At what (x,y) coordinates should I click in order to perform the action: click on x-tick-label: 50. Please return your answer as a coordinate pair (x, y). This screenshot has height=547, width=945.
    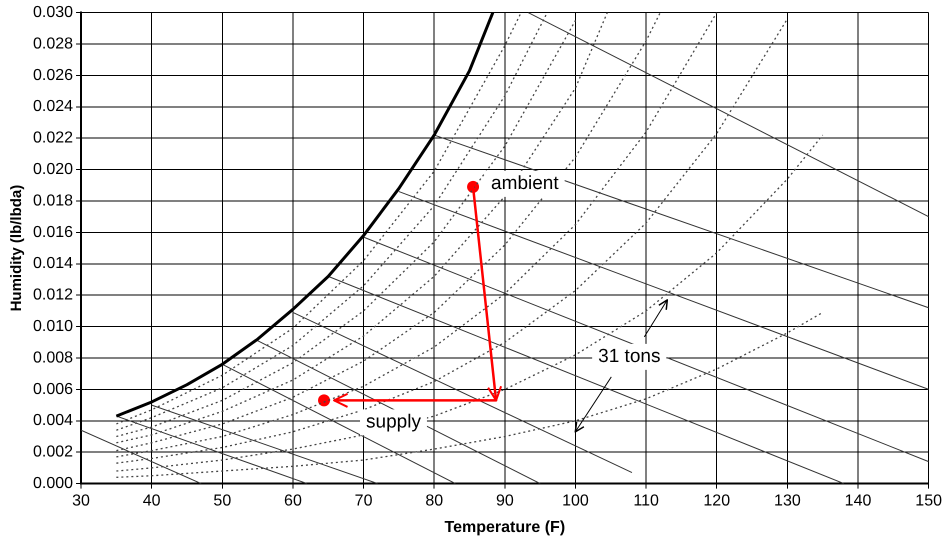
    Looking at the image, I should click on (222, 501).